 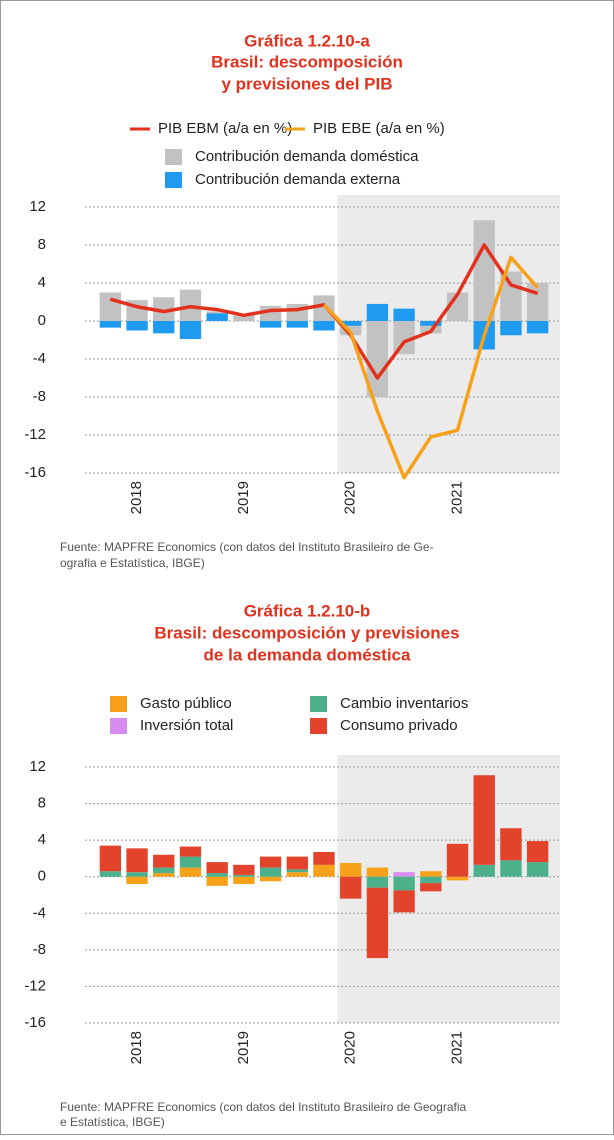 I want to click on legend-label: Gasto público, so click(x=186, y=703).